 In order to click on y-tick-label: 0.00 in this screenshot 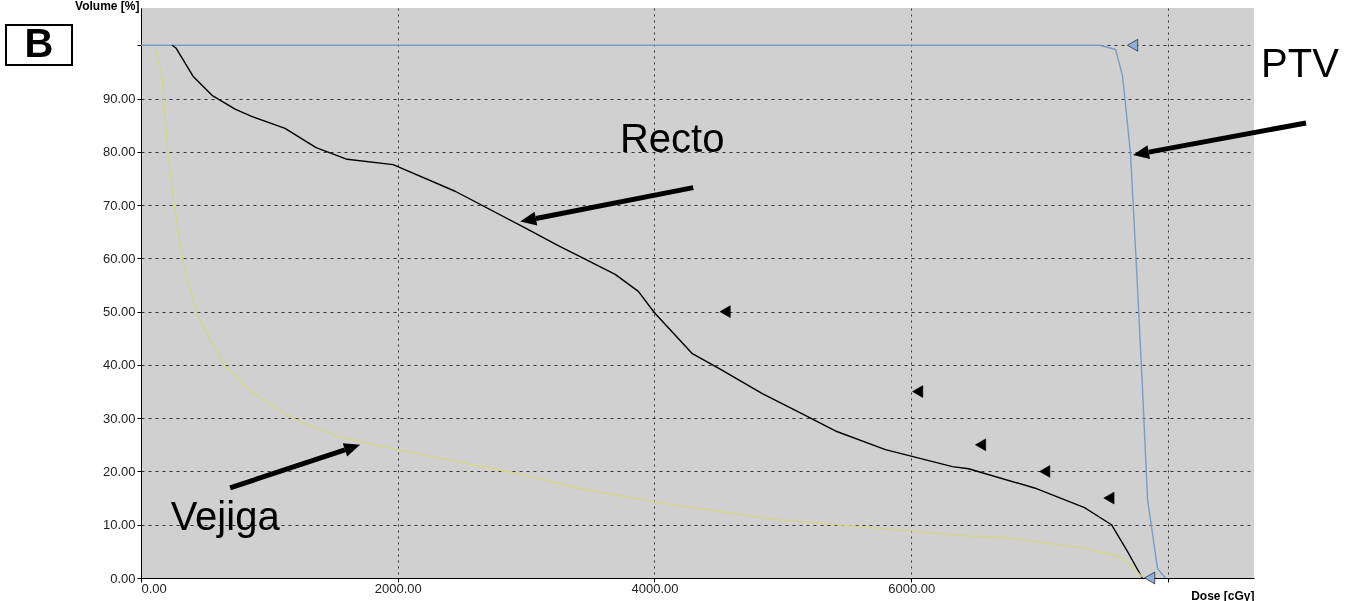, I will do `click(123, 578)`.